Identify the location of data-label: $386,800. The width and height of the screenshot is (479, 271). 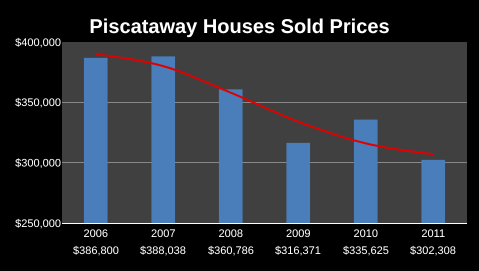
(96, 251).